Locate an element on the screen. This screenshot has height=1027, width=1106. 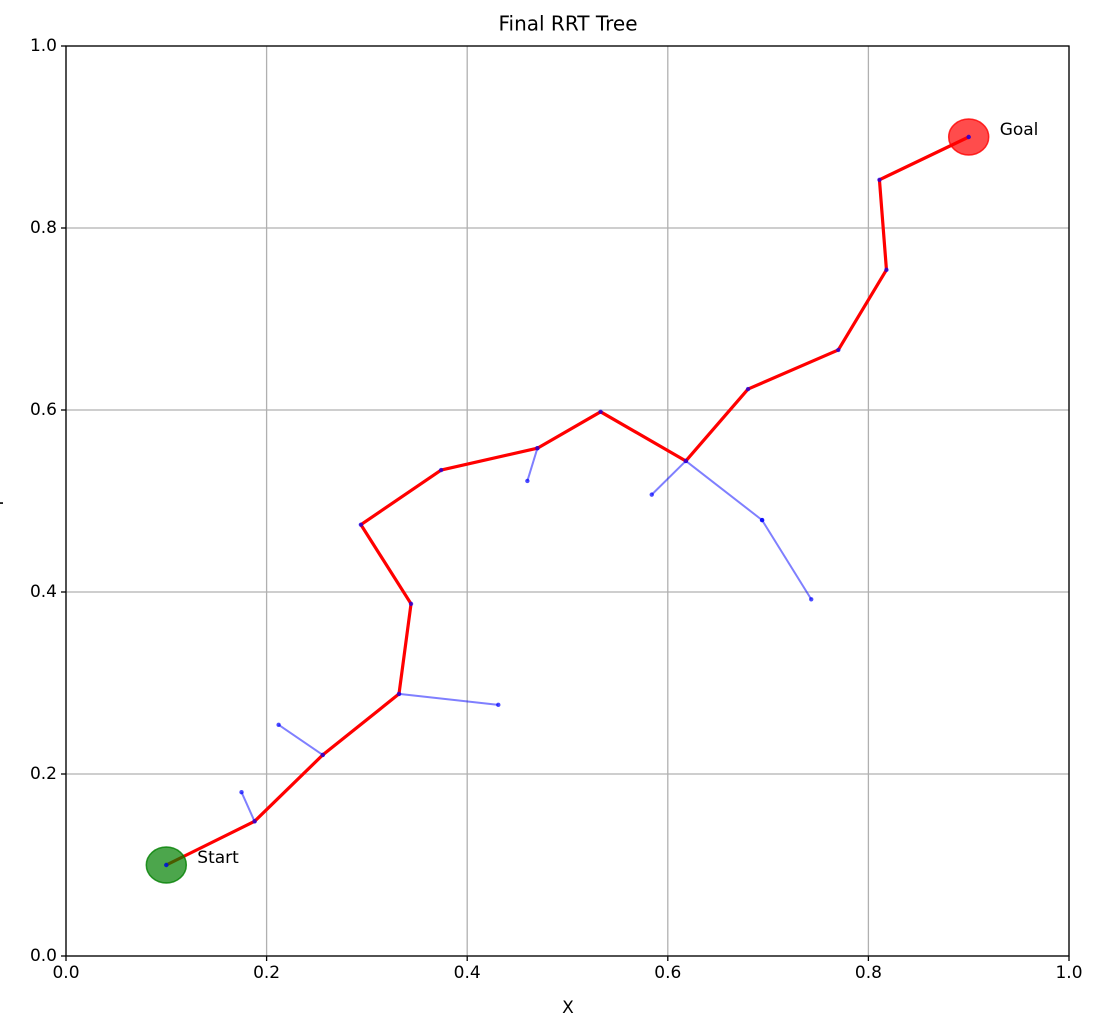
x-axis-label: X is located at coordinates (568, 1008).